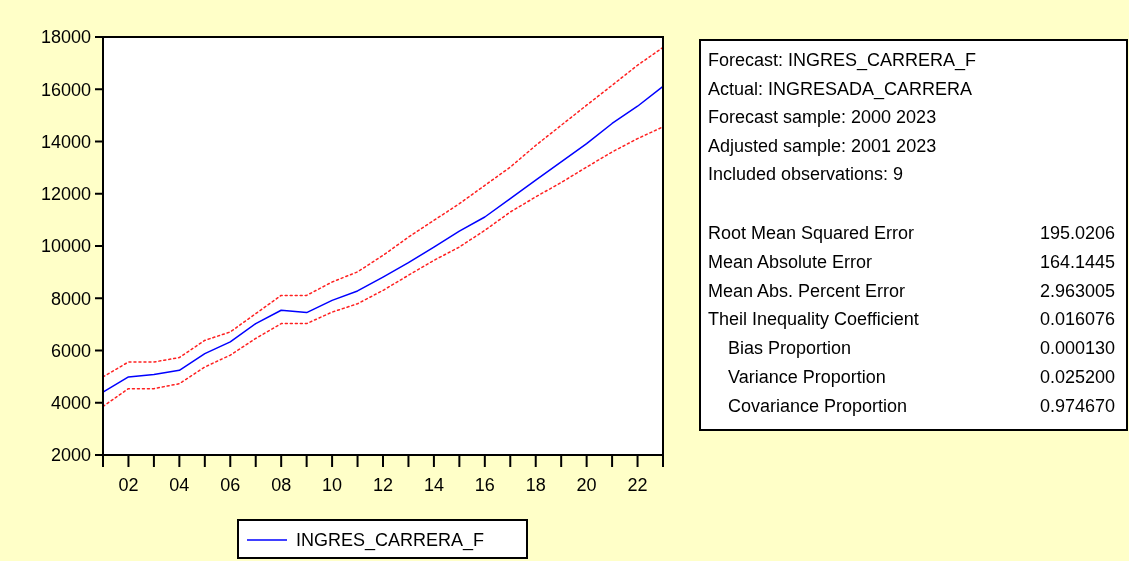 The width and height of the screenshot is (1129, 561). Describe the element at coordinates (1077, 376) in the screenshot. I see `text: 0.025200` at that location.